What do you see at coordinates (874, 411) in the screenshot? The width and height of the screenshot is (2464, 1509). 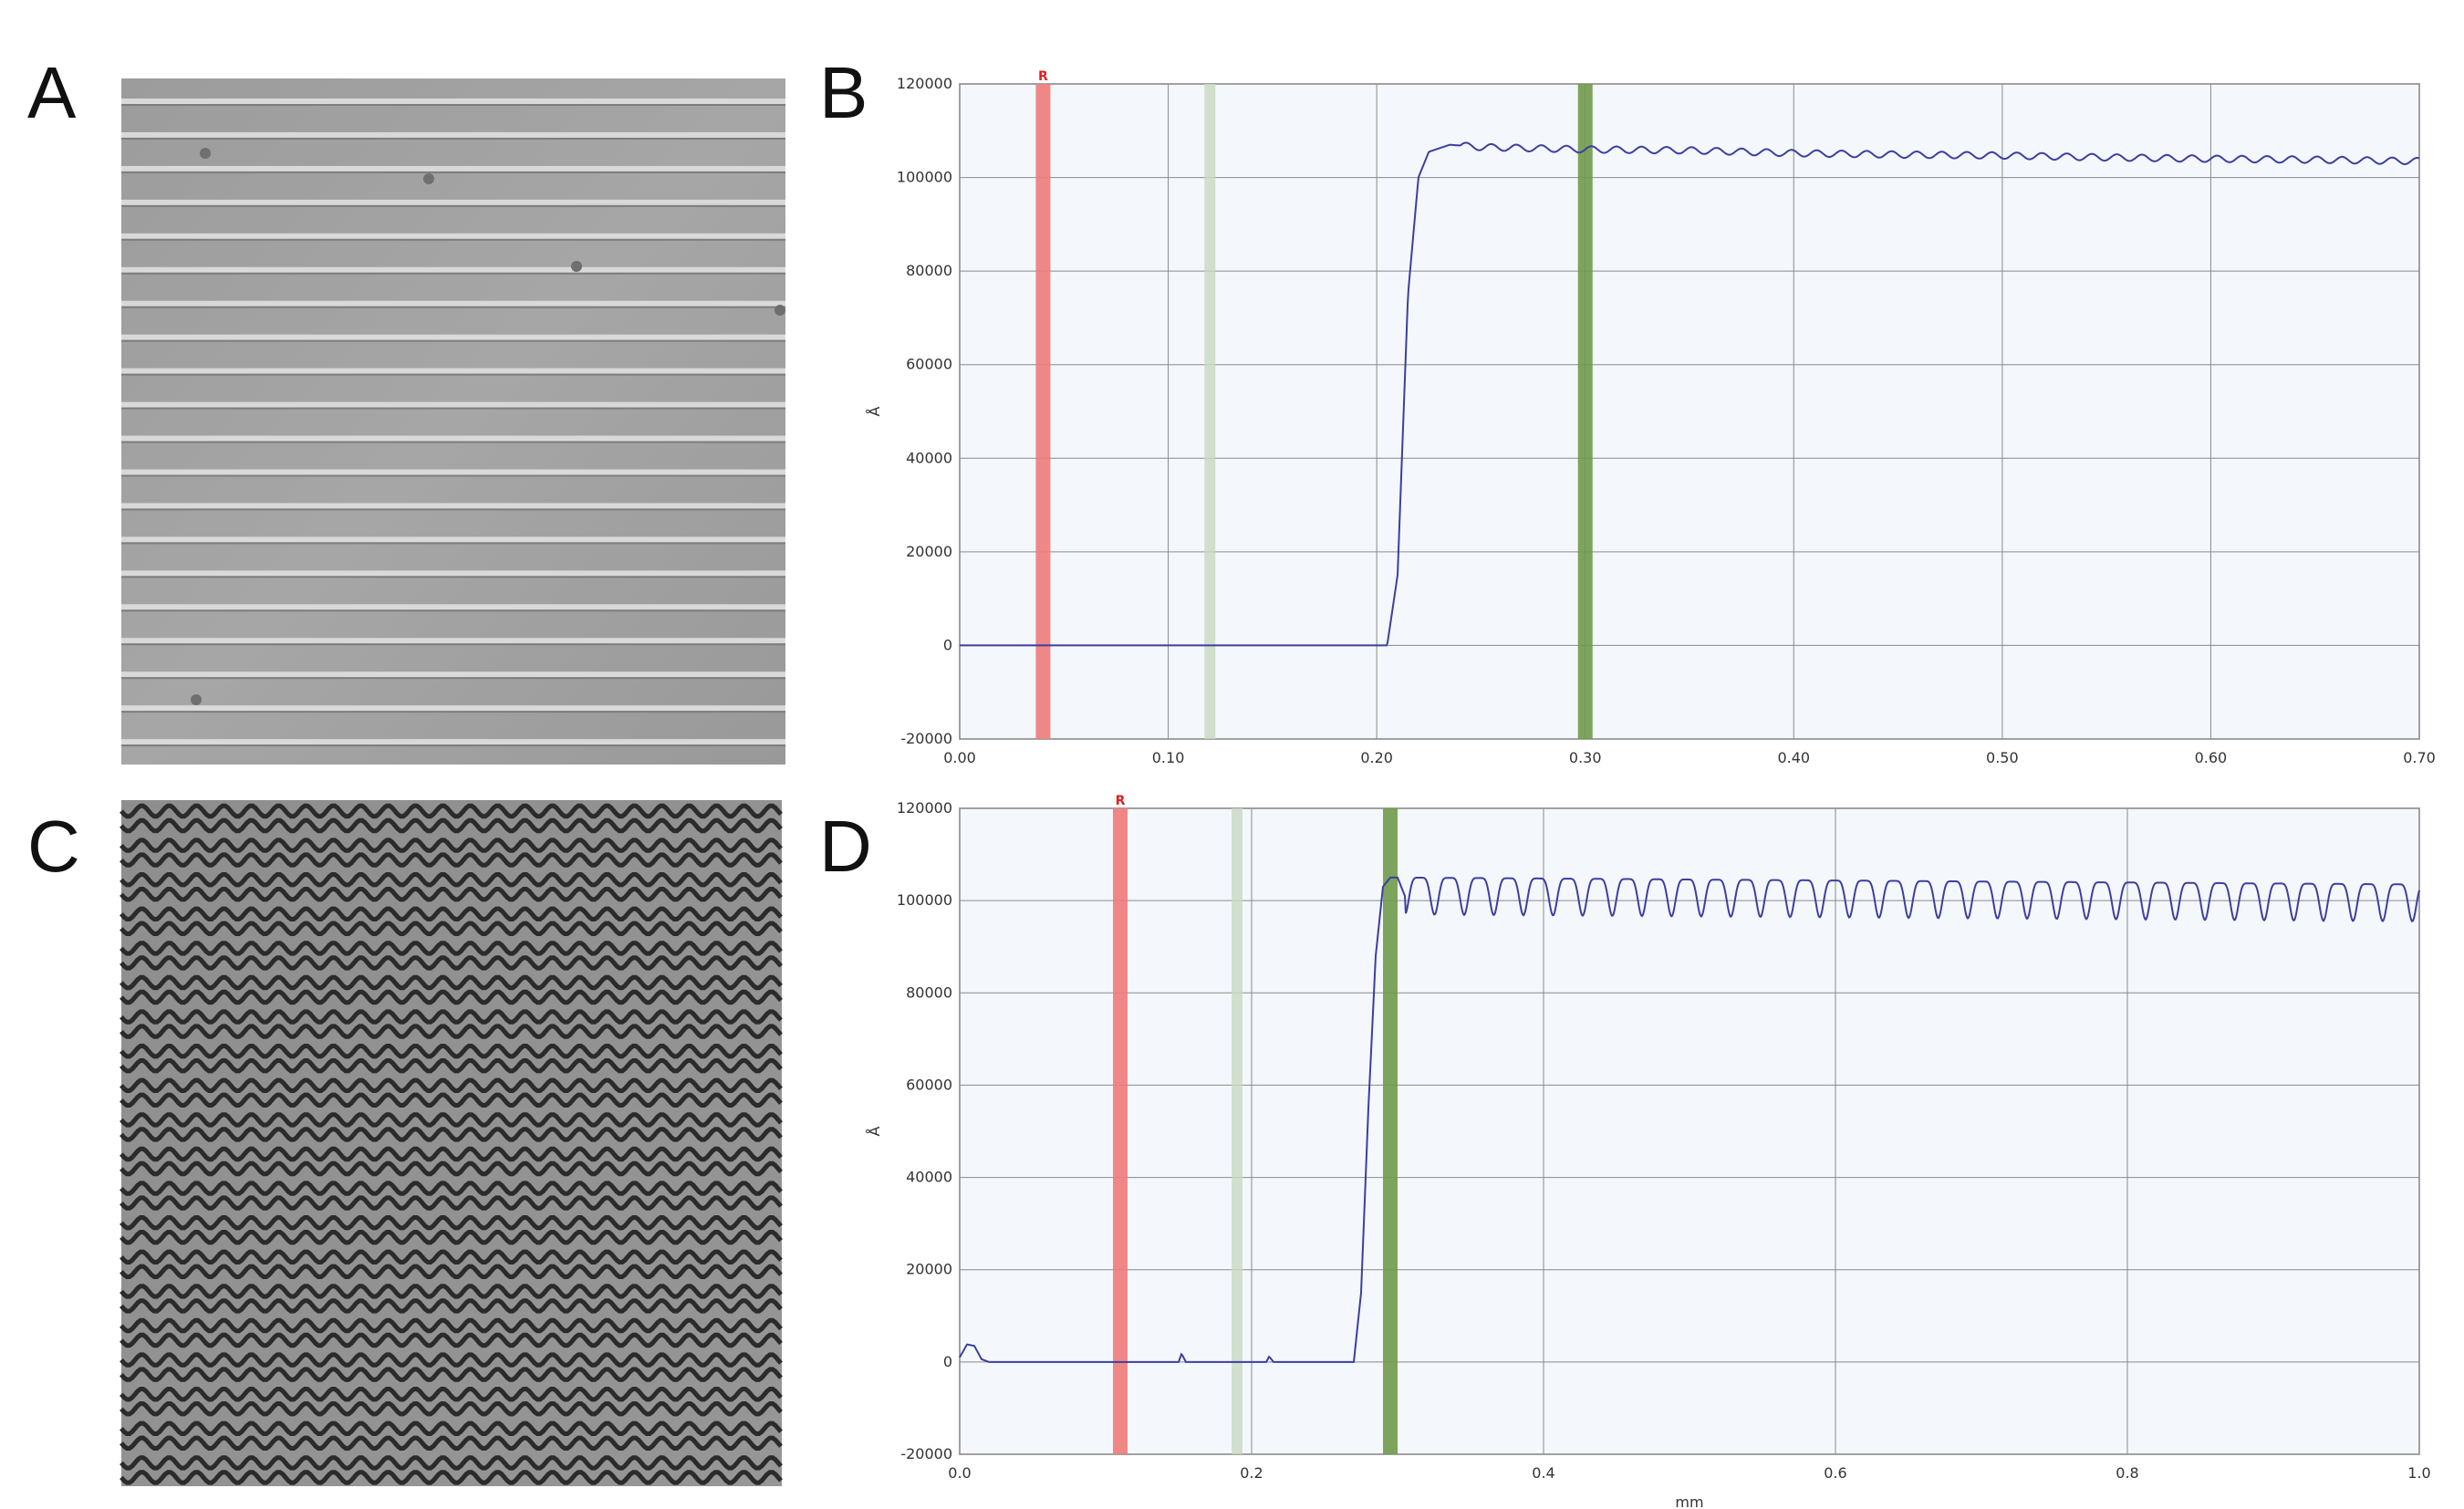 I see `y-axis-label: Å` at bounding box center [874, 411].